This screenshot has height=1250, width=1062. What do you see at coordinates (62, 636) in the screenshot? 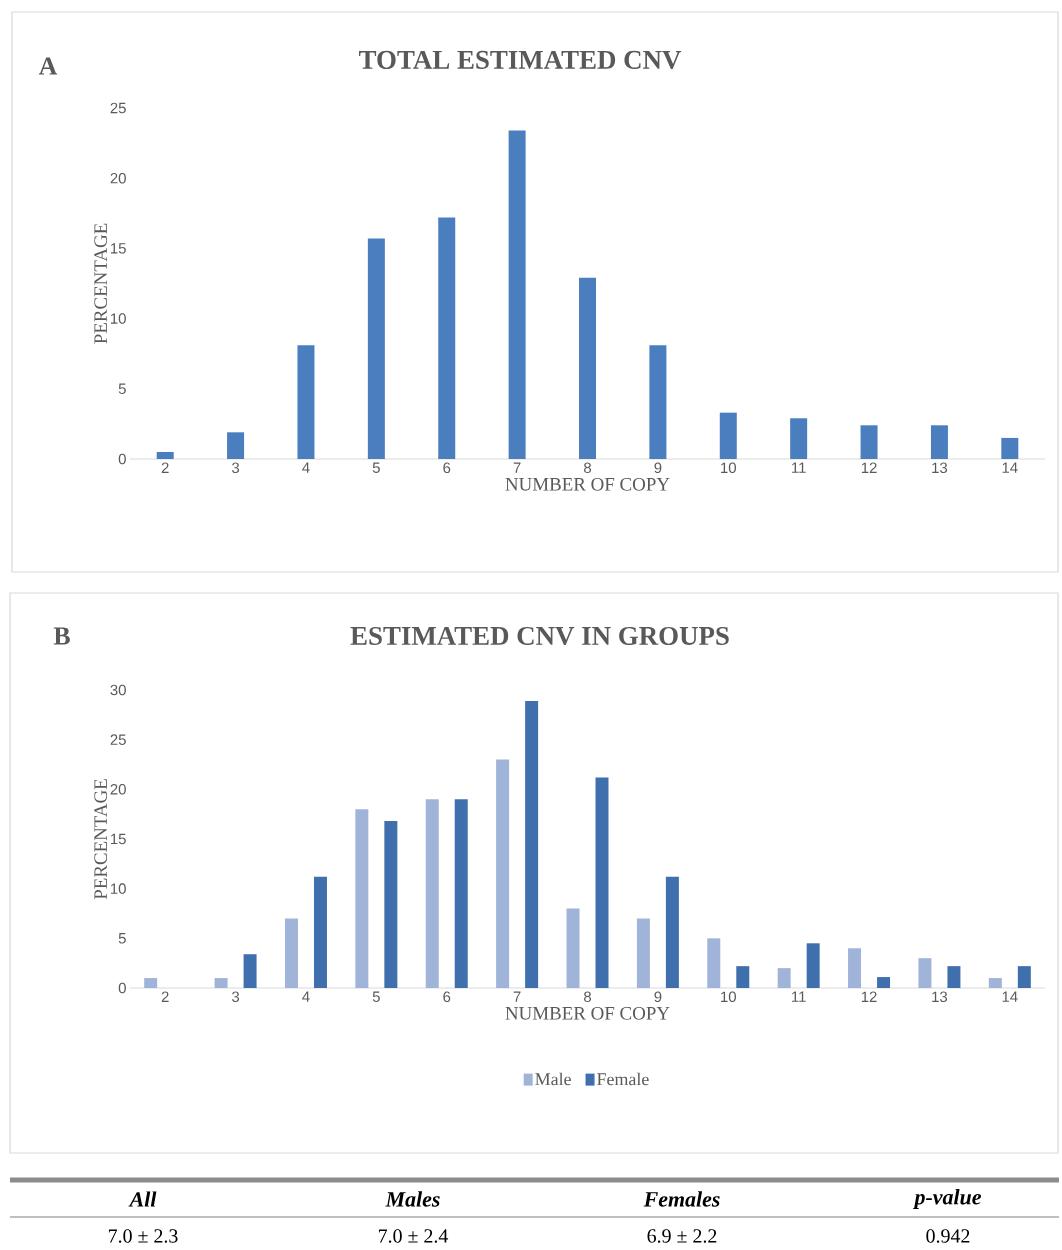
I see `text: B` at bounding box center [62, 636].